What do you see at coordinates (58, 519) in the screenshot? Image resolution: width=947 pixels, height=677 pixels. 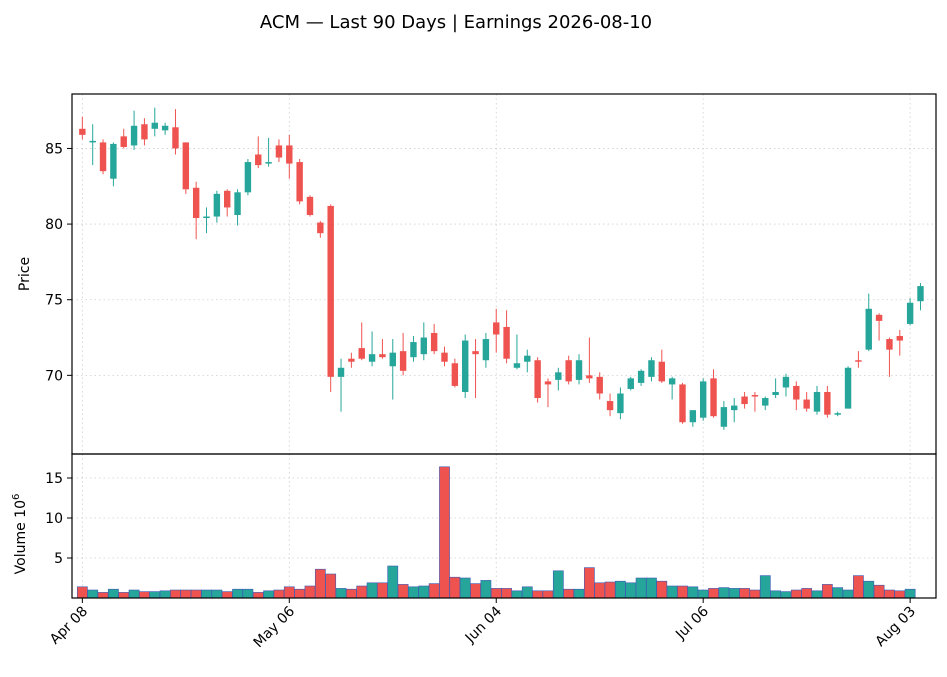 I see `volume-y-axis: 5 10 15` at bounding box center [58, 519].